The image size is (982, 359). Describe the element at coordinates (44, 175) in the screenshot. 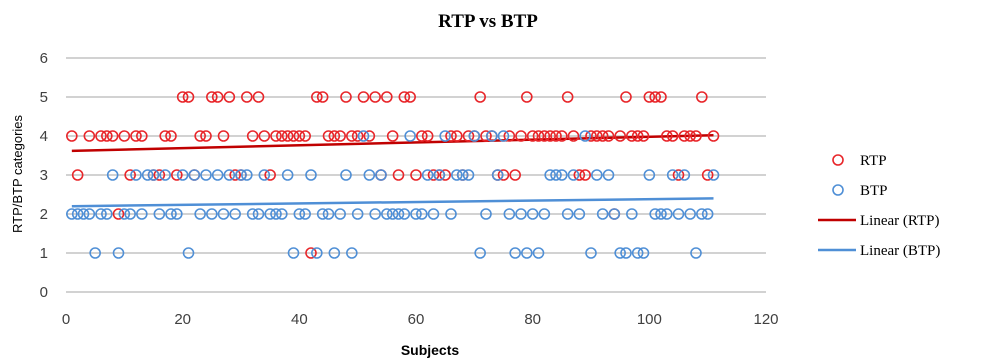

I see `y-tick-labels: 0 1 2 3 4 5 6` at that location.